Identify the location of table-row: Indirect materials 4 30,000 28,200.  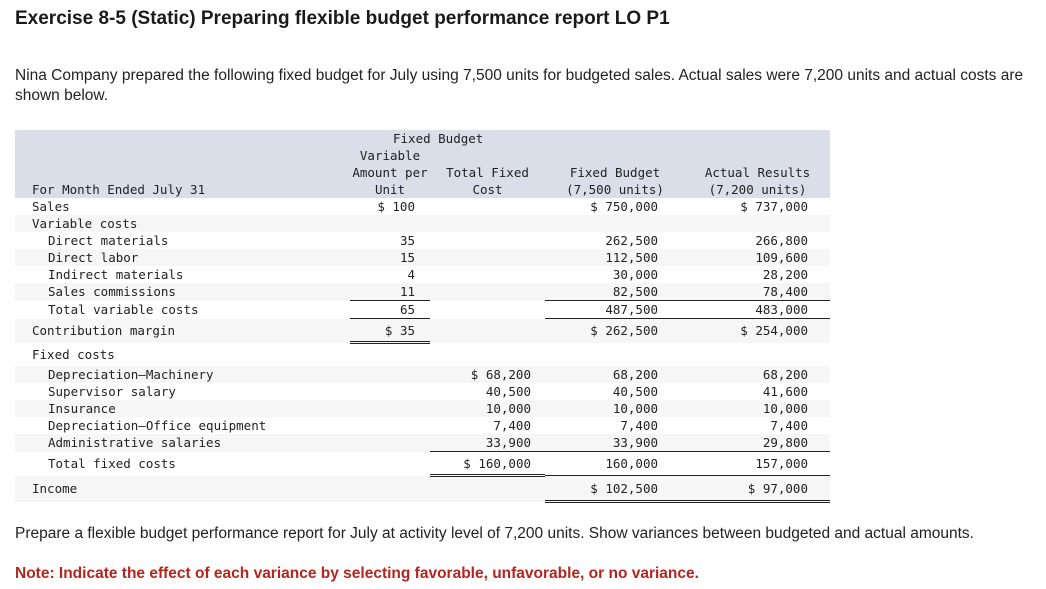
(422, 274).